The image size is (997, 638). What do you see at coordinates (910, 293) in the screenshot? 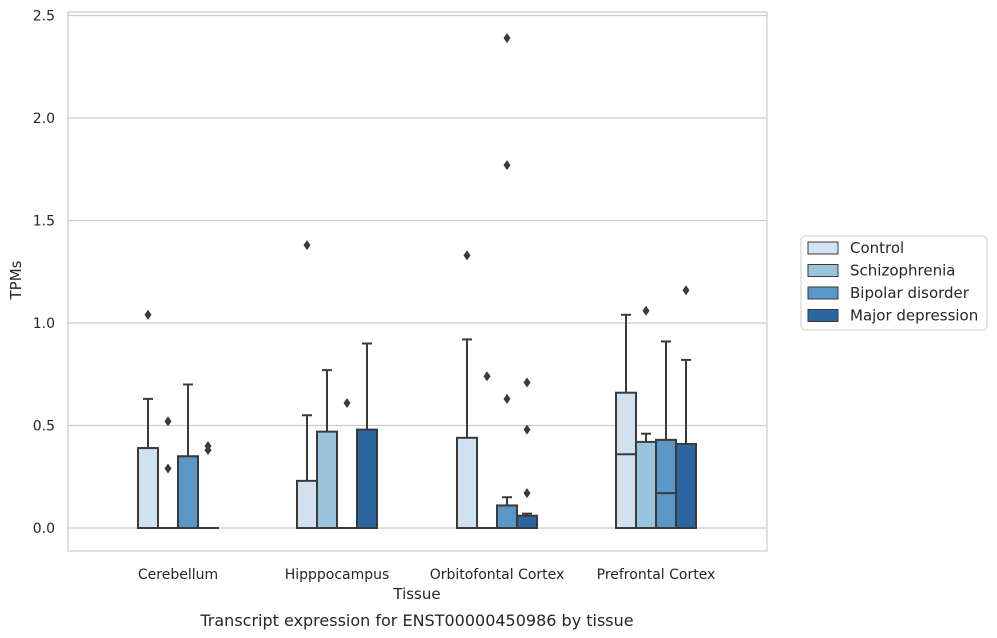
I see `legend-label: Bipolar disorder` at bounding box center [910, 293].